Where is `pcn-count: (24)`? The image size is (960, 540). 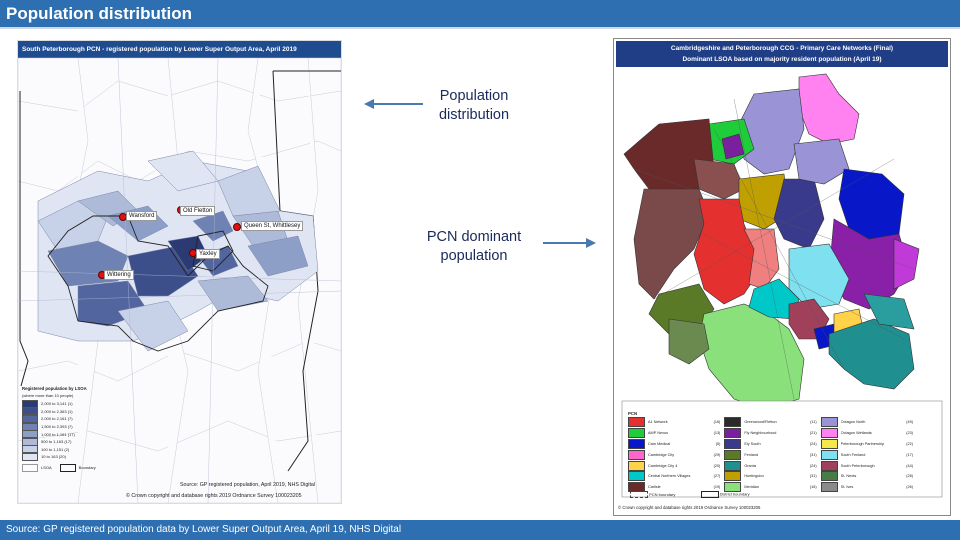 pcn-count: (24) is located at coordinates (813, 443).